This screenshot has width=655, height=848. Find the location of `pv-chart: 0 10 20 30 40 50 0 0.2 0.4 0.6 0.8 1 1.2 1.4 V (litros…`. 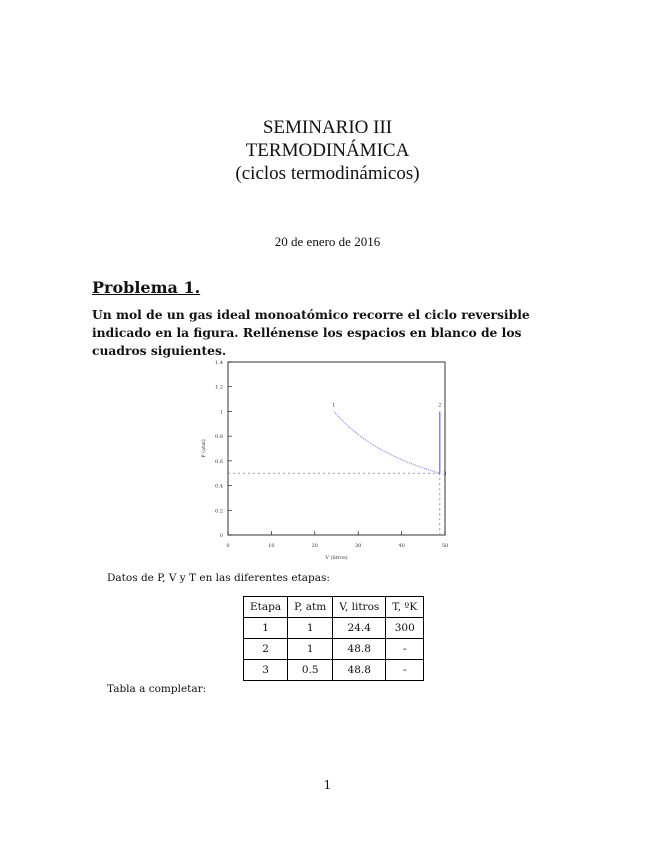

pv-chart: 0 10 20 30 40 50 0 0.2 0.4 0.6 0.8 1 1.2 1.4 V (litros… is located at coordinates (324, 460).